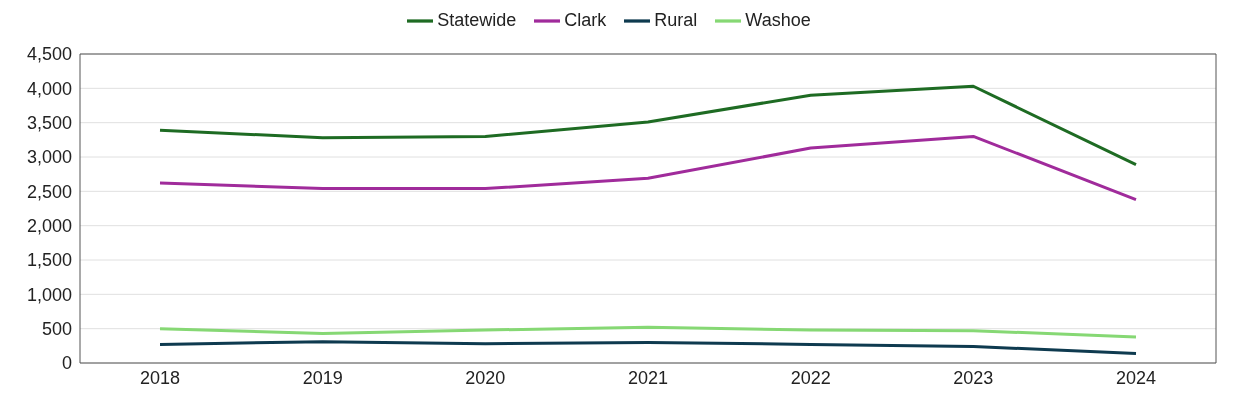 The height and width of the screenshot is (417, 1236). I want to click on legend-label: Washoe, so click(778, 19).